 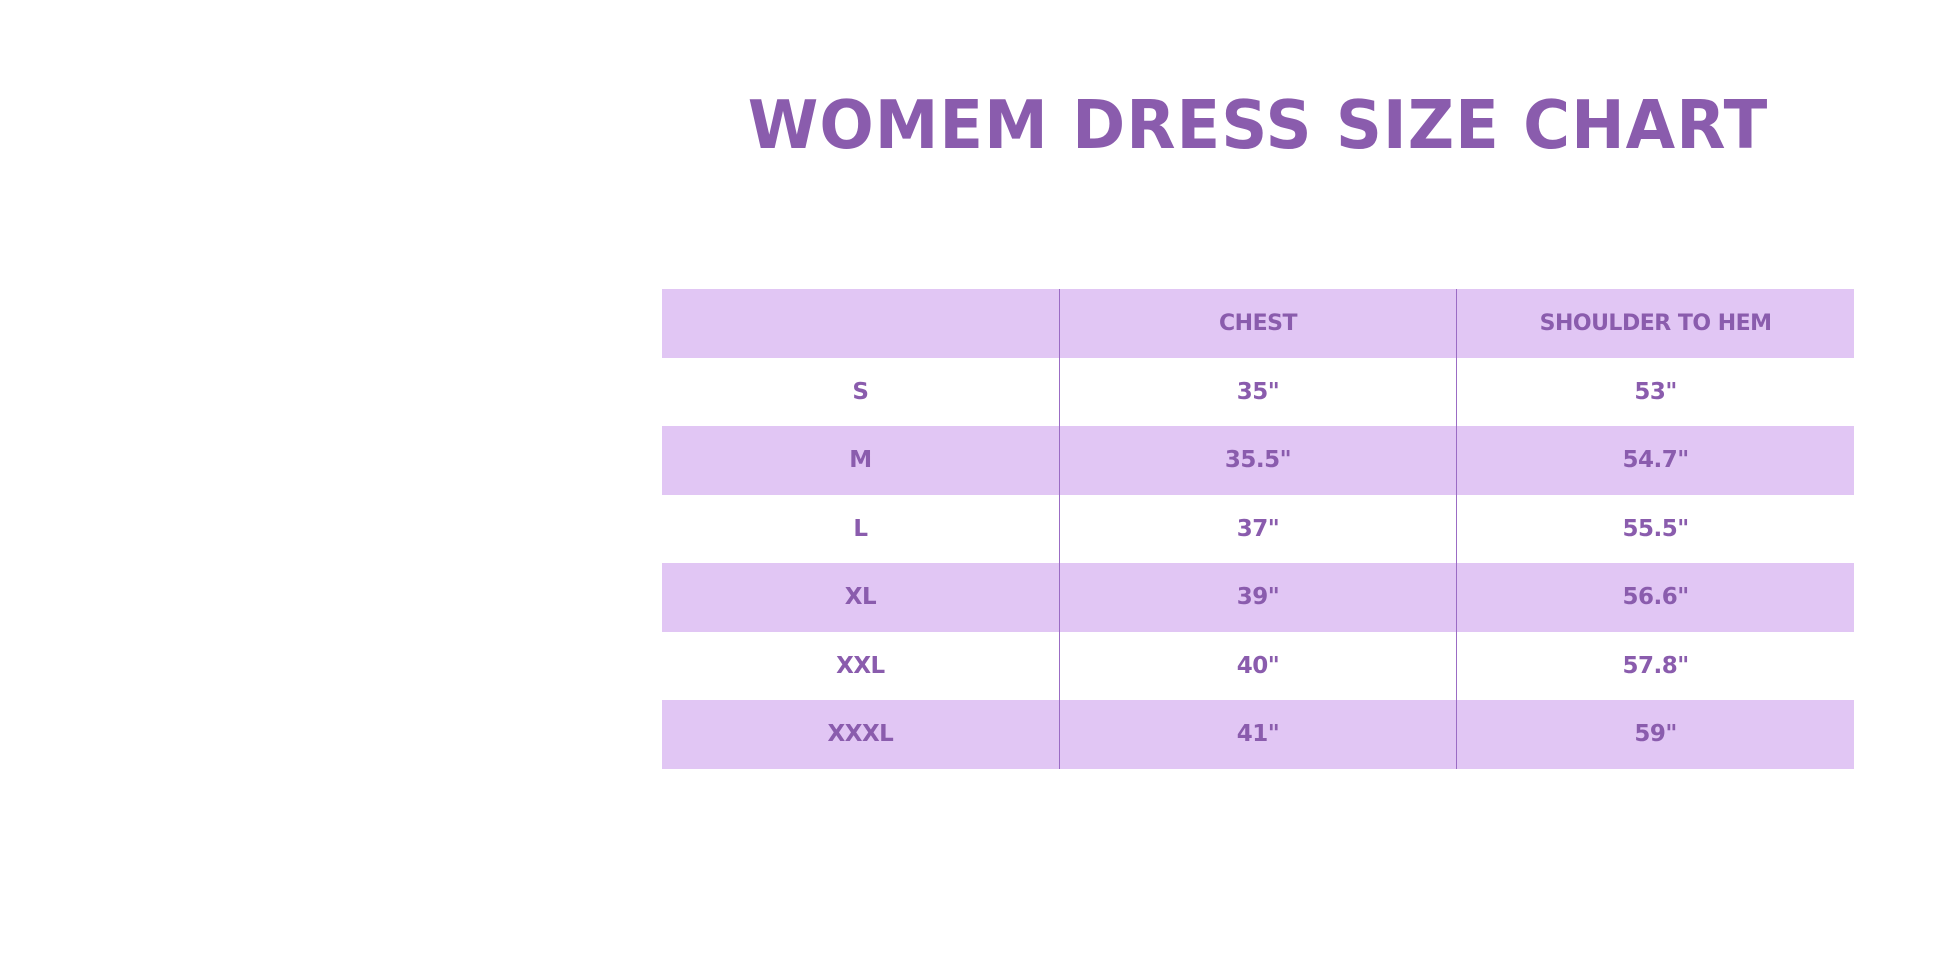 What do you see at coordinates (1655, 597) in the screenshot?
I see `shoulder-to-hem-cell: 56.6"` at bounding box center [1655, 597].